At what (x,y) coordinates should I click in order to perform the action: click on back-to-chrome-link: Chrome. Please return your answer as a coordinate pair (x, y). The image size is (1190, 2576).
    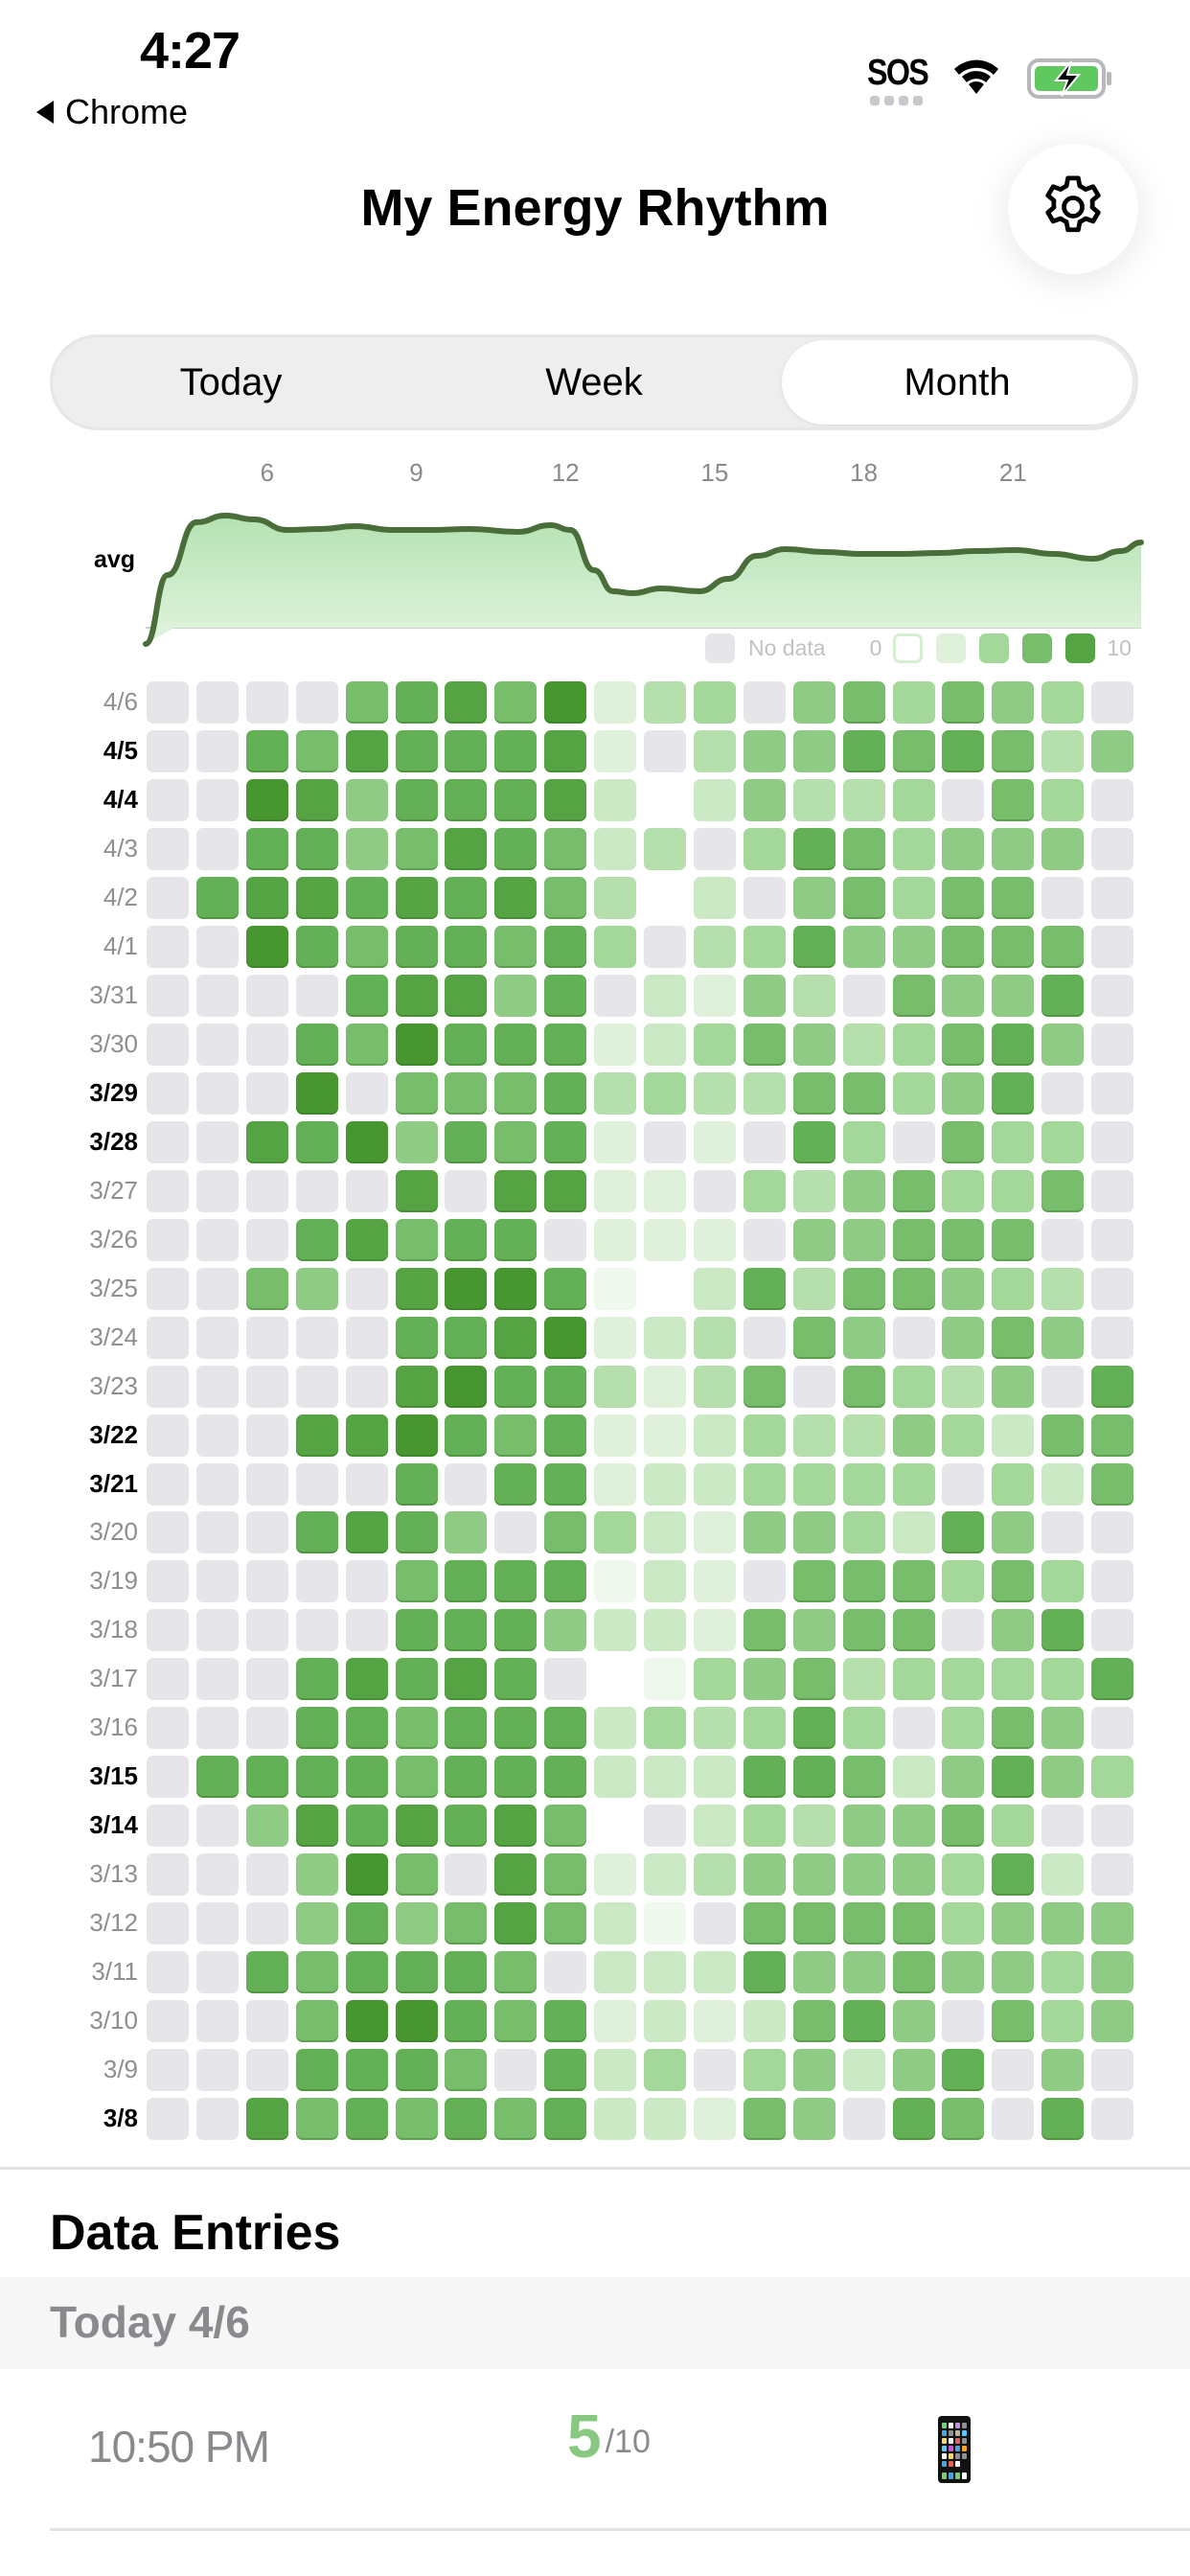
    Looking at the image, I should click on (112, 112).